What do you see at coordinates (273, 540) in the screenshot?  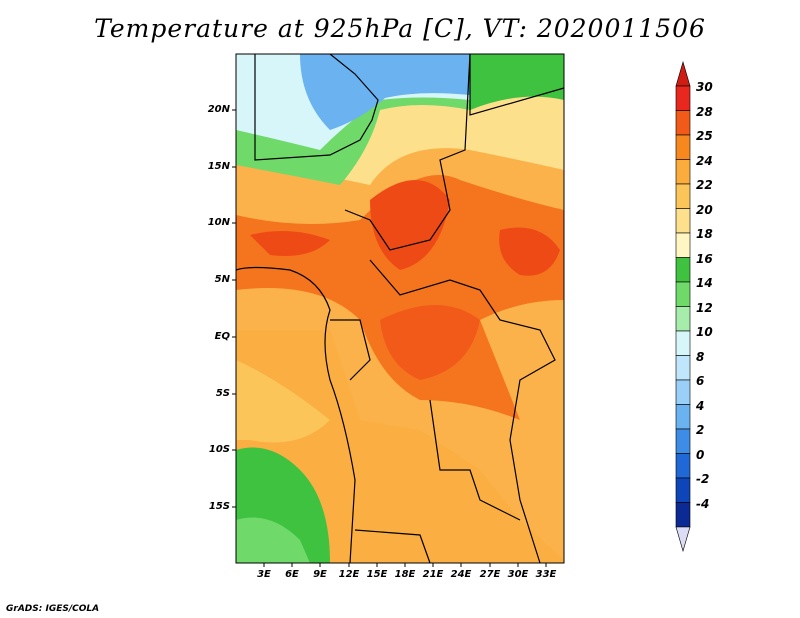 I see `field-southwest-lightgreen` at bounding box center [273, 540].